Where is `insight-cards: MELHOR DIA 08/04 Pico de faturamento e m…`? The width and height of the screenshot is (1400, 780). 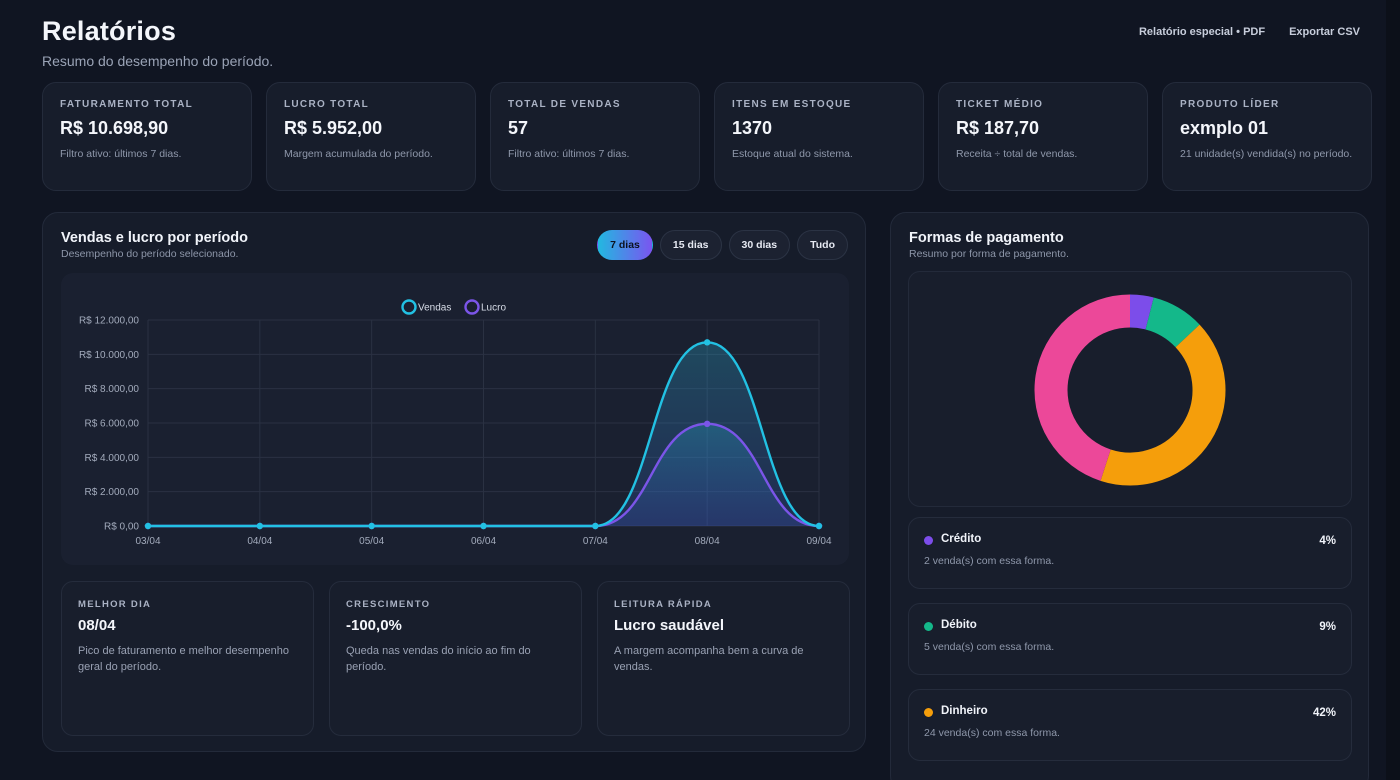
insight-cards: MELHOR DIA 08/04 Pico de faturamento e m… is located at coordinates (455, 658).